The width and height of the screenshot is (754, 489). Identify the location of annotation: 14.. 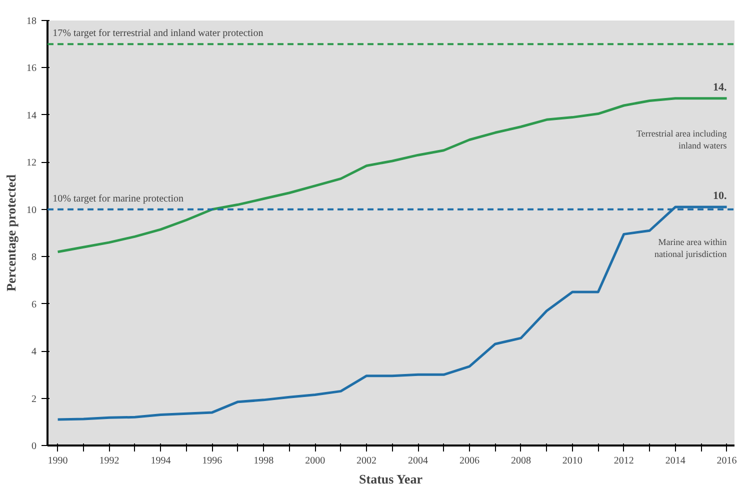
(720, 87).